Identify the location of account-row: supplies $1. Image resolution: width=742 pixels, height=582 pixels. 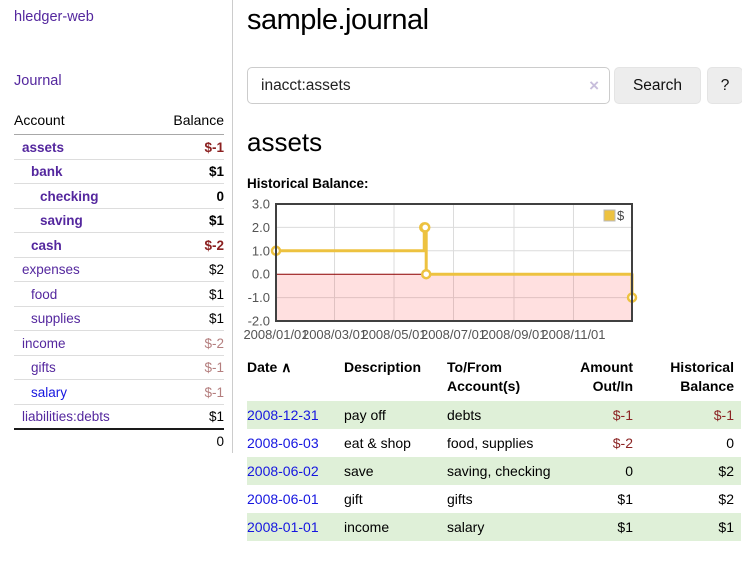
(119, 319).